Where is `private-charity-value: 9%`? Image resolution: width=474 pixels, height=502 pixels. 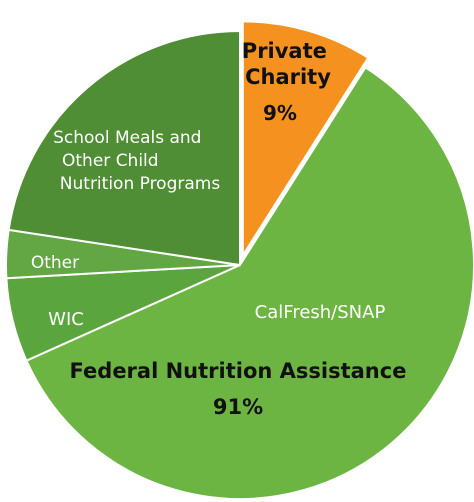 private-charity-value: 9% is located at coordinates (280, 113).